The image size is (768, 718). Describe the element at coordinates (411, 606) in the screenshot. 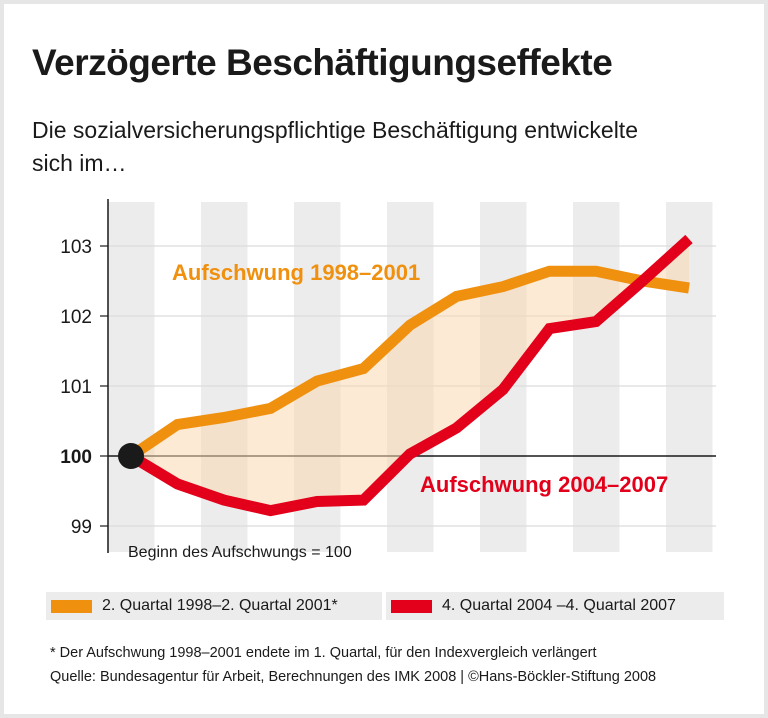

I see `legend-swatch-red` at that location.